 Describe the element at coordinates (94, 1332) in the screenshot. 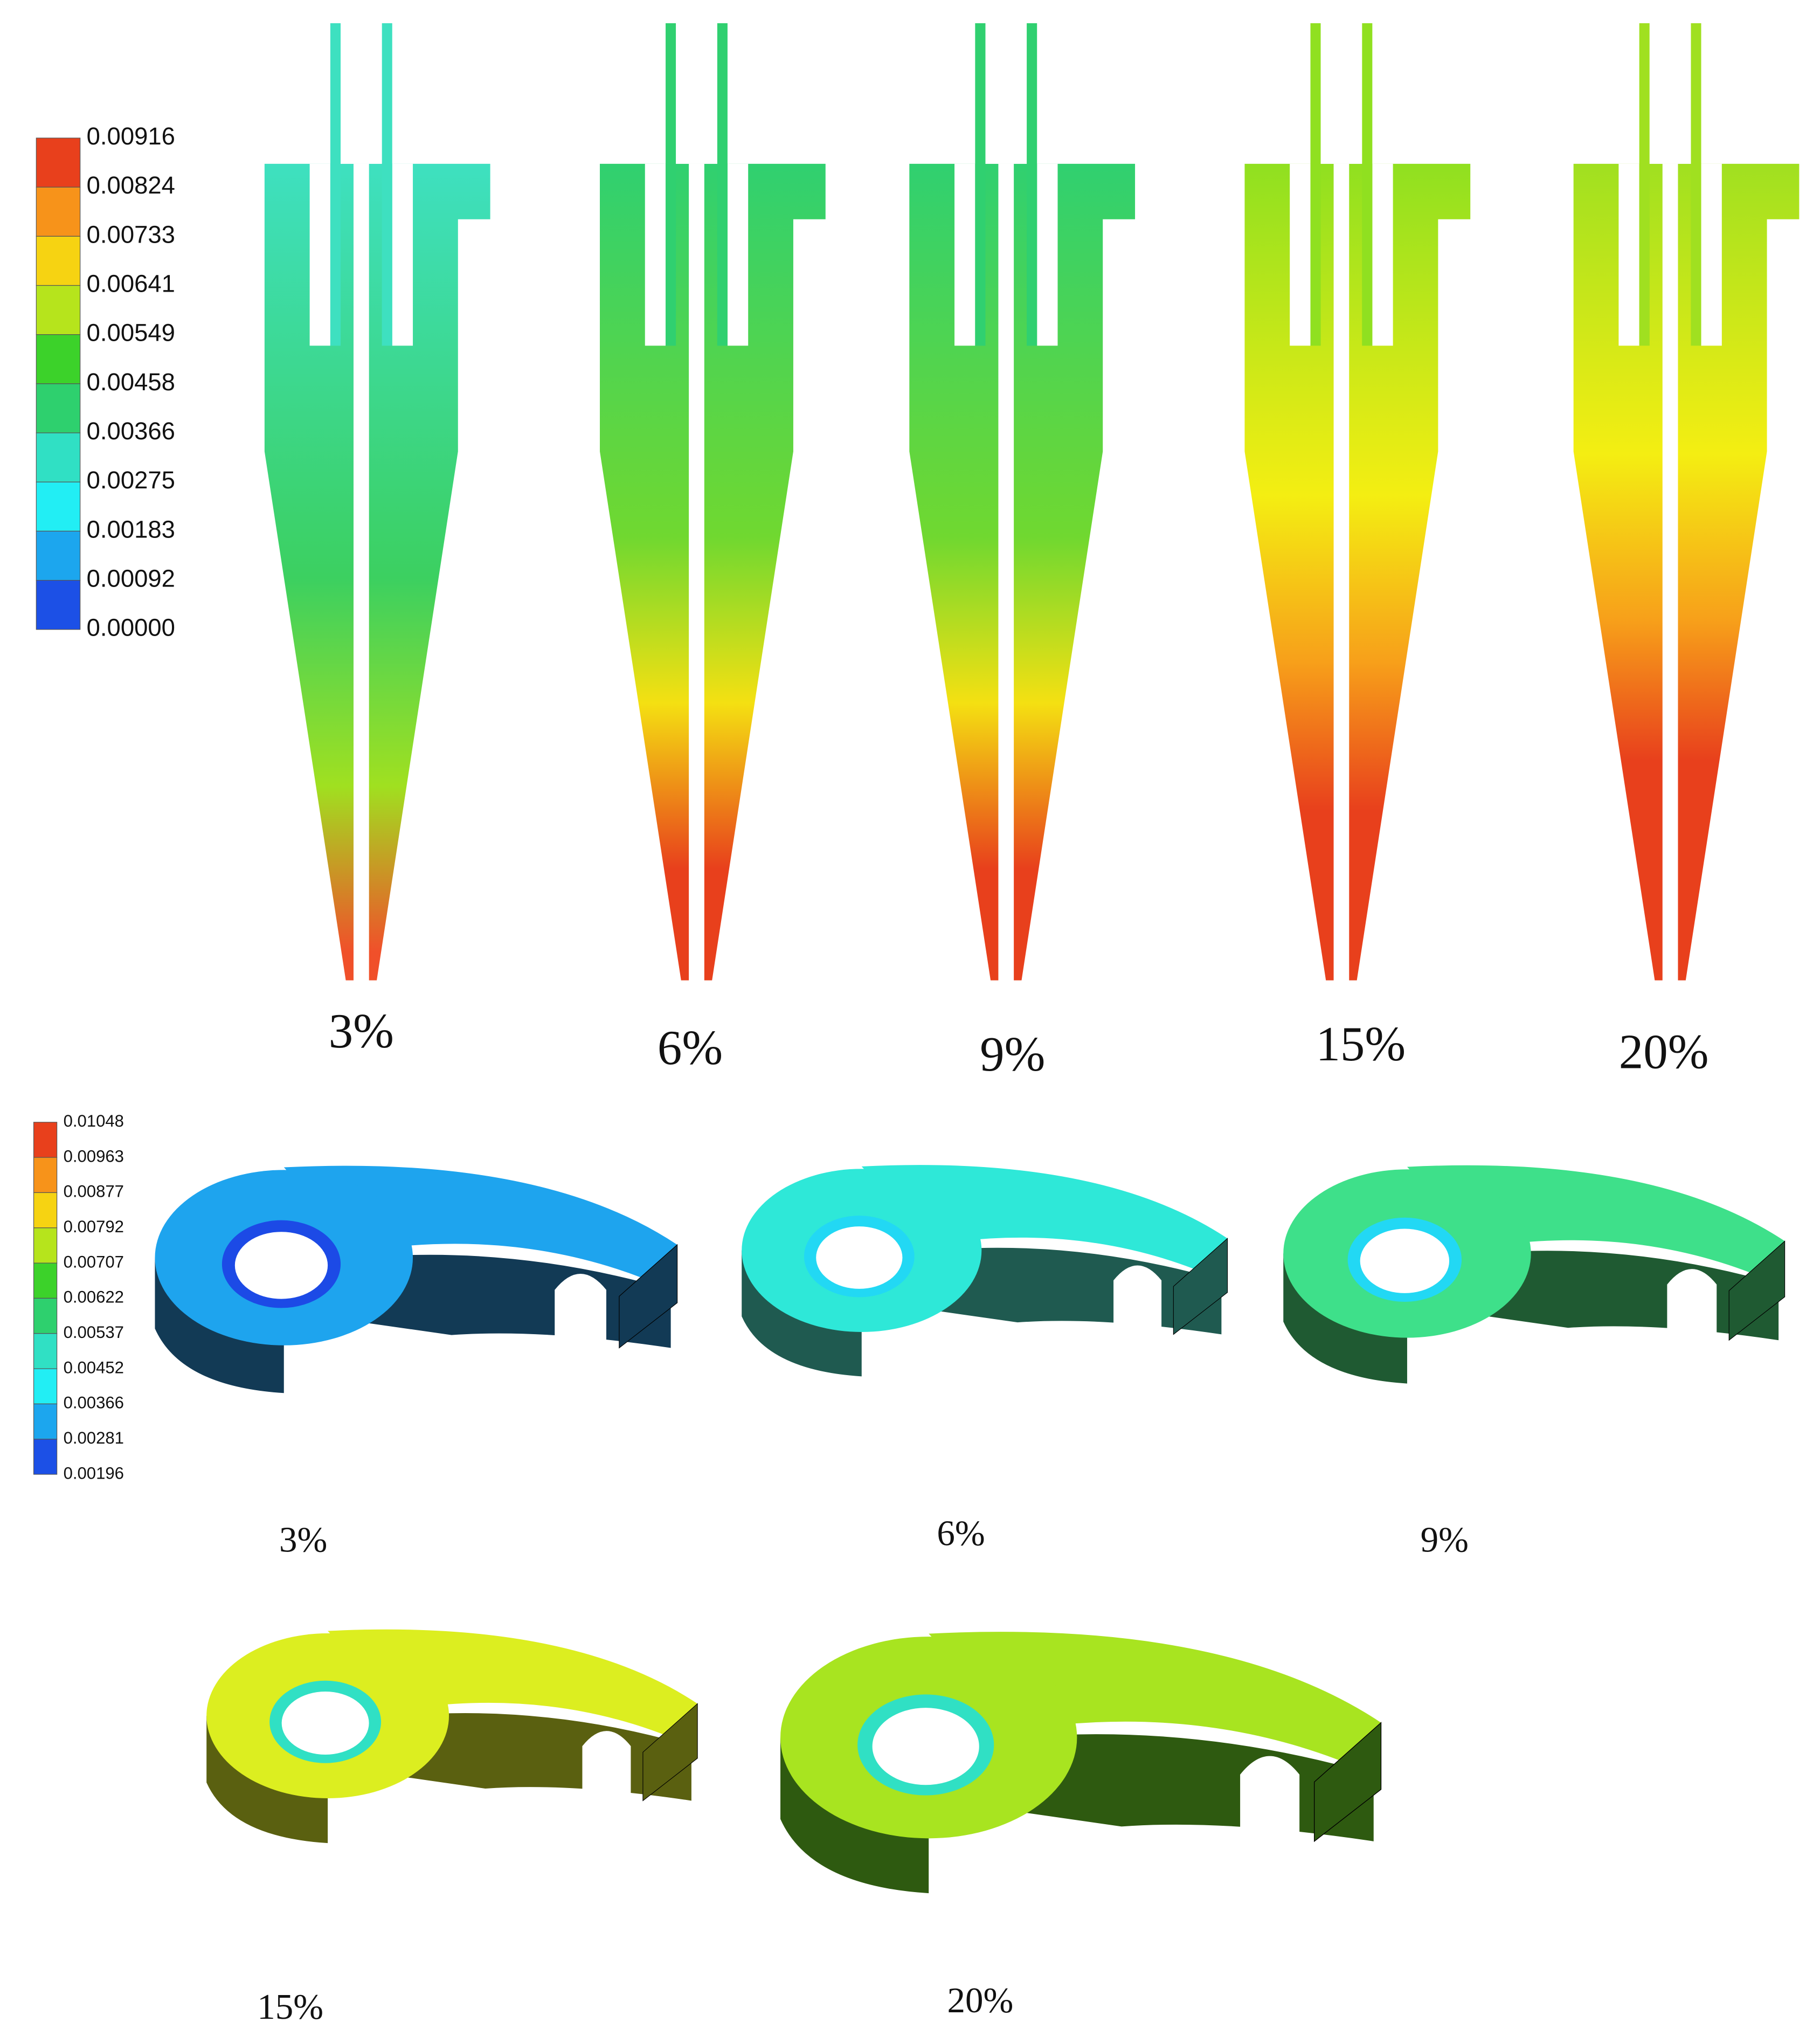

I see `legend-label: 0.00537` at that location.